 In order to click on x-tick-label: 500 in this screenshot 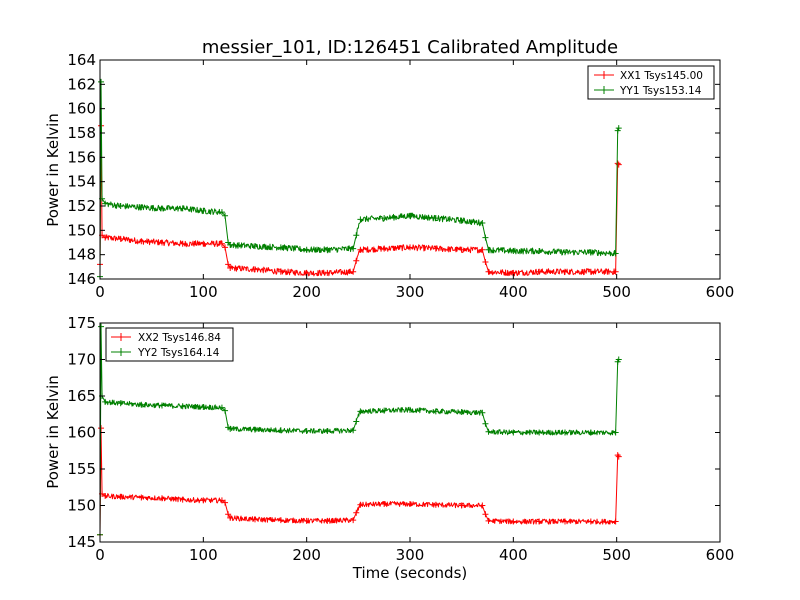, I will do `click(616, 555)`.